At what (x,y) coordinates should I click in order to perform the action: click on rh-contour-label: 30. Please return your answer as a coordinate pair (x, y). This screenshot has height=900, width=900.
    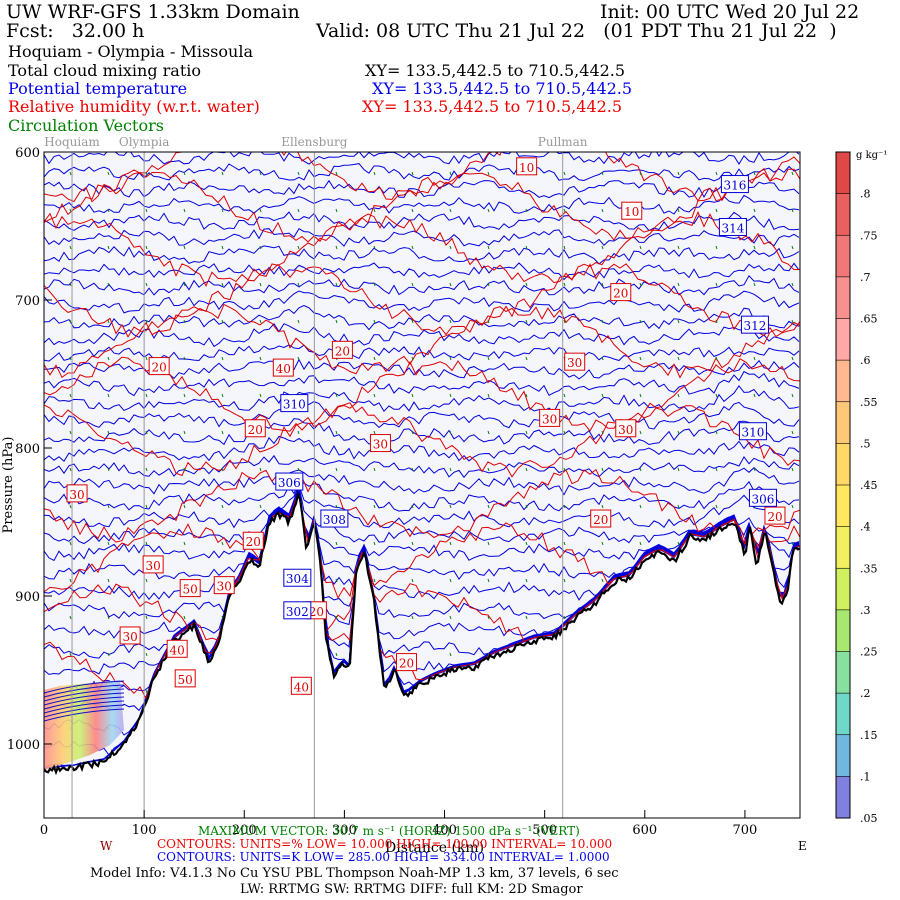
    Looking at the image, I should click on (153, 566).